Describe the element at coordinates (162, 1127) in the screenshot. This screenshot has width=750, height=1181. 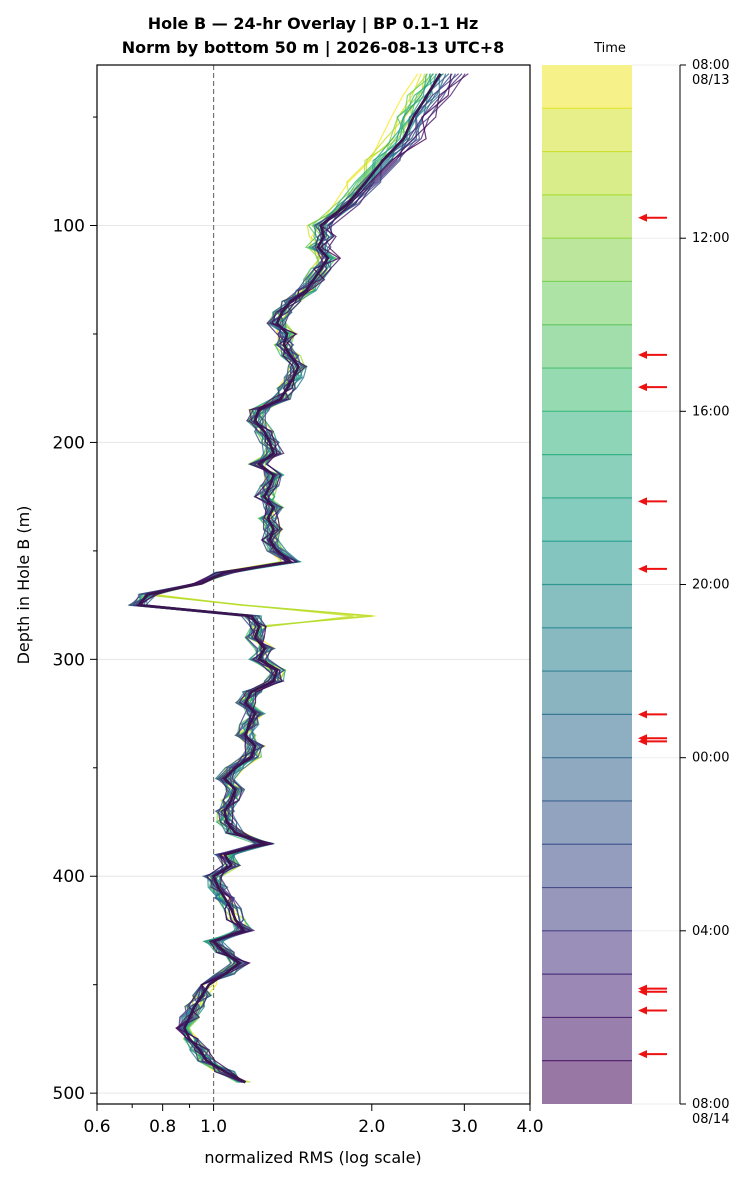
I see `x-tick-label: 0.8` at that location.